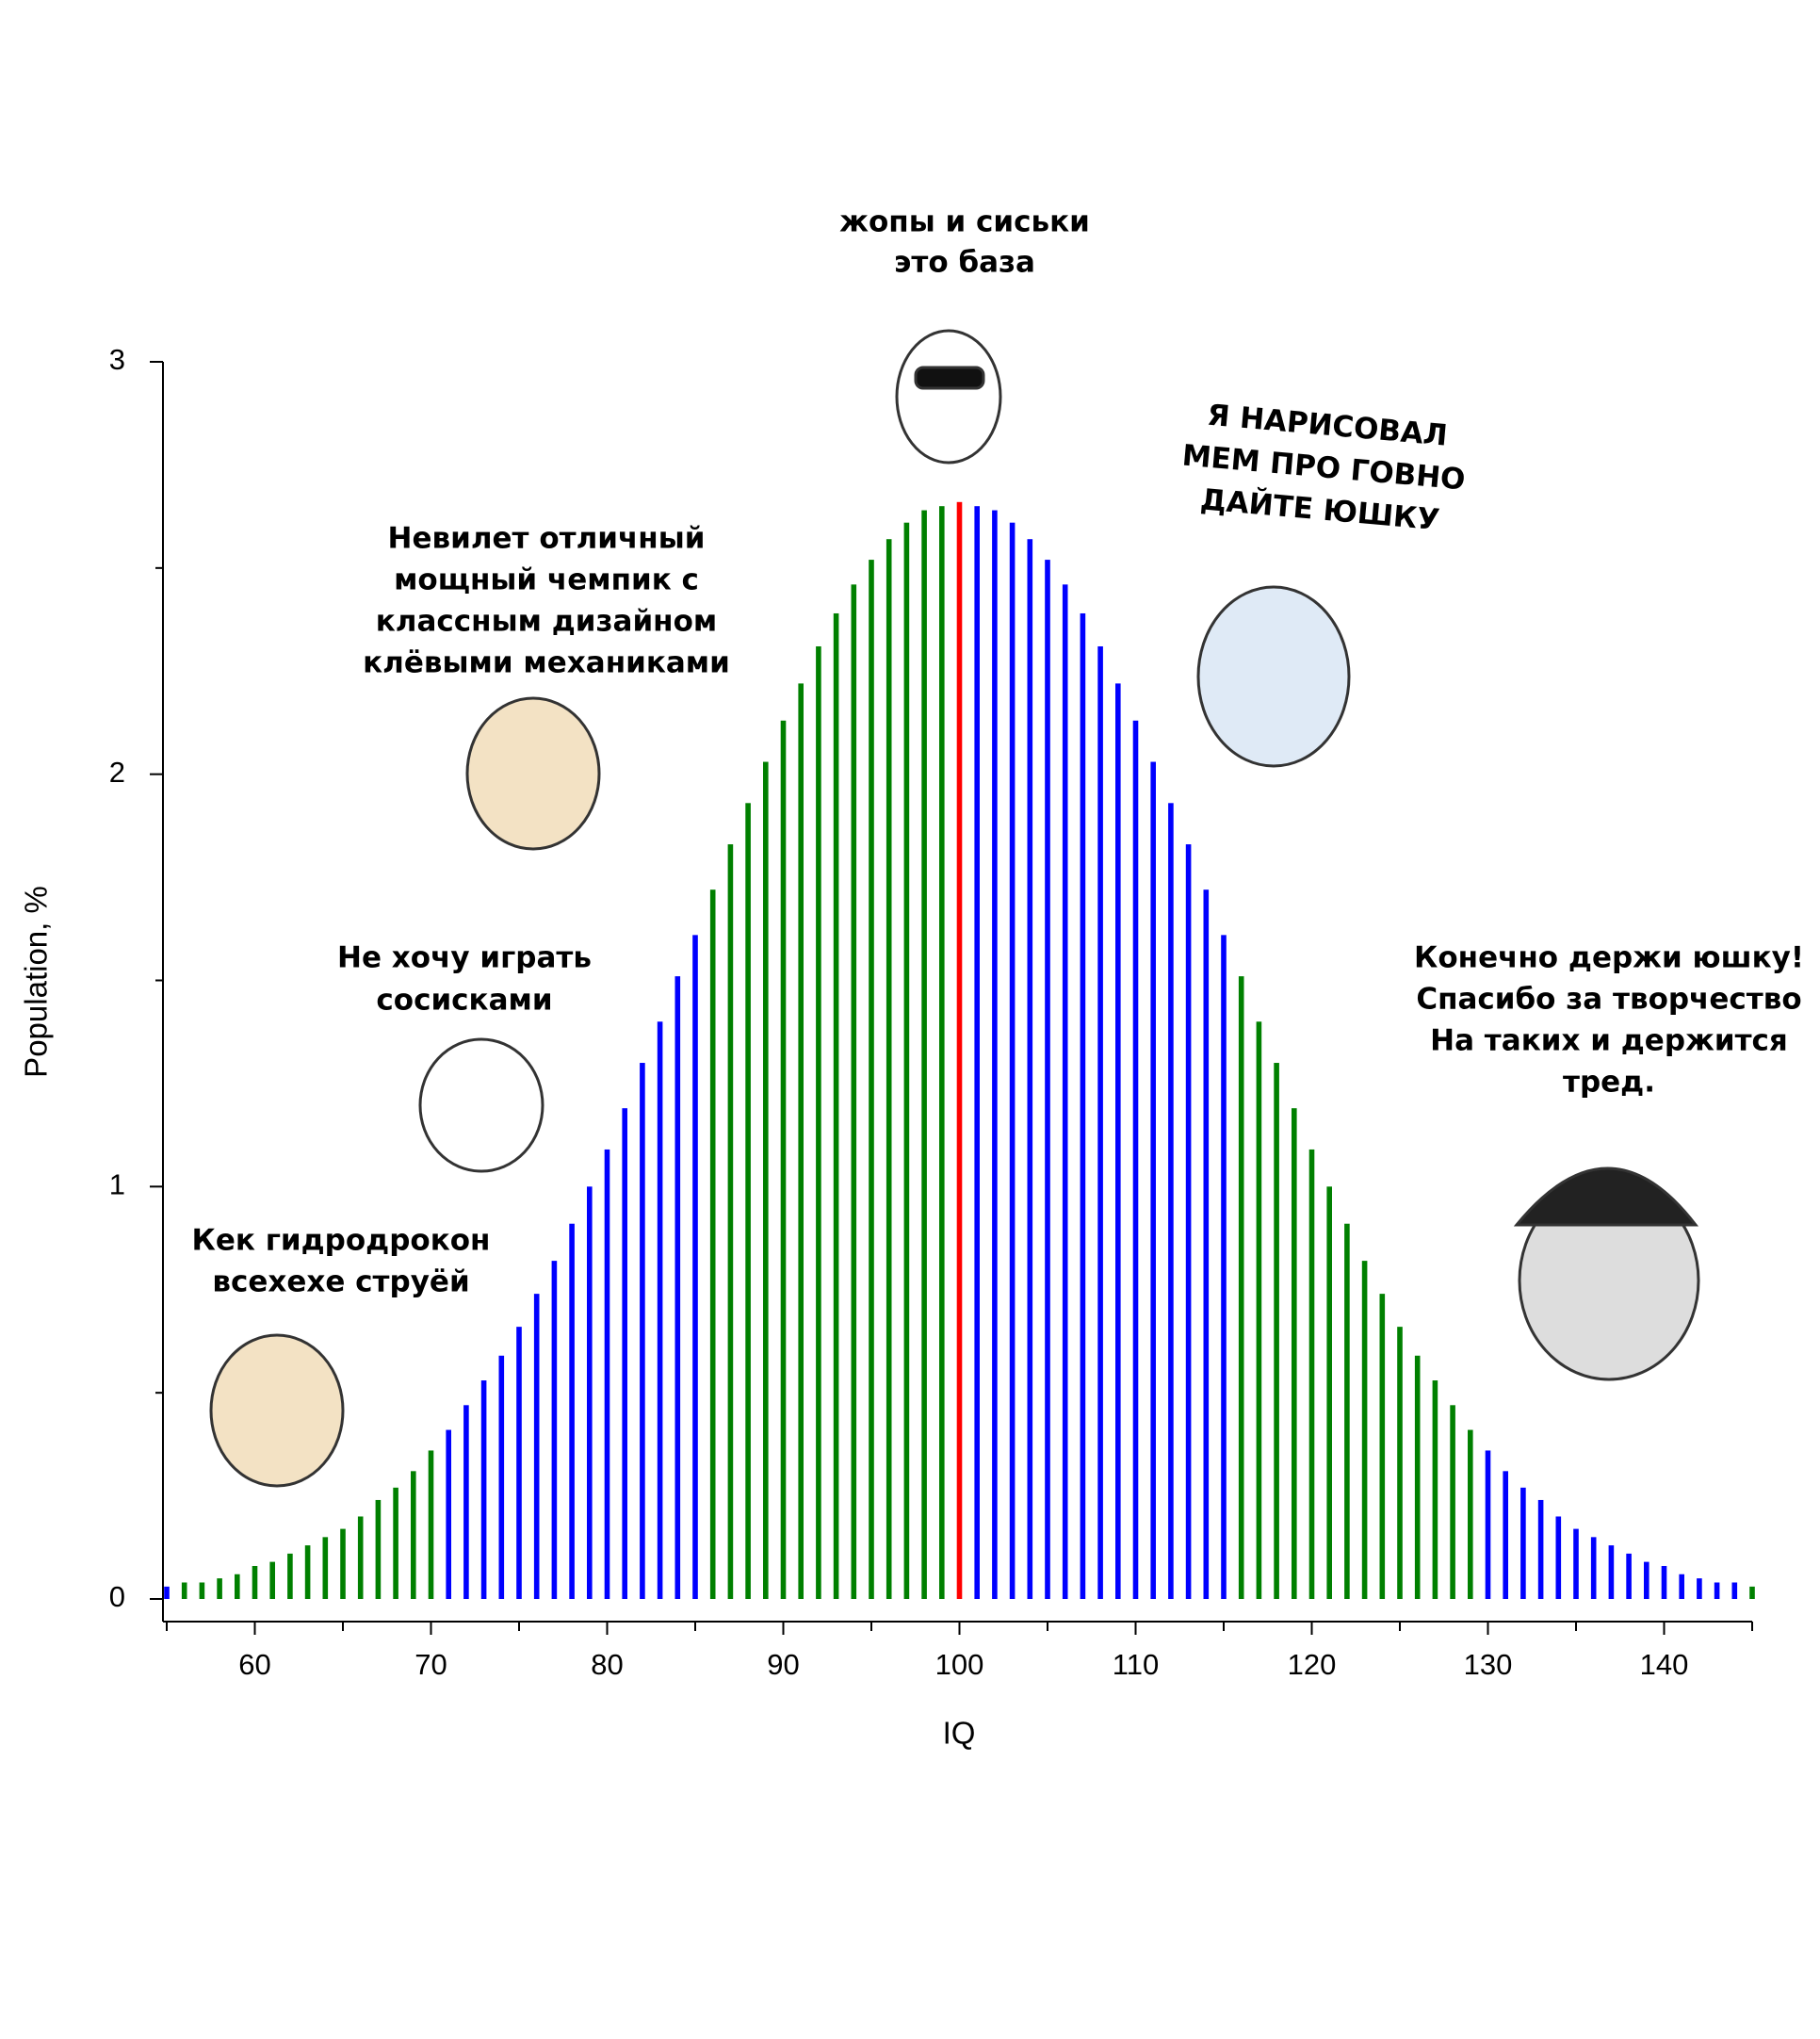 The height and width of the screenshot is (2039, 1820). Describe the element at coordinates (1136, 1664) in the screenshot. I see `x-tick-label: 110` at that location.